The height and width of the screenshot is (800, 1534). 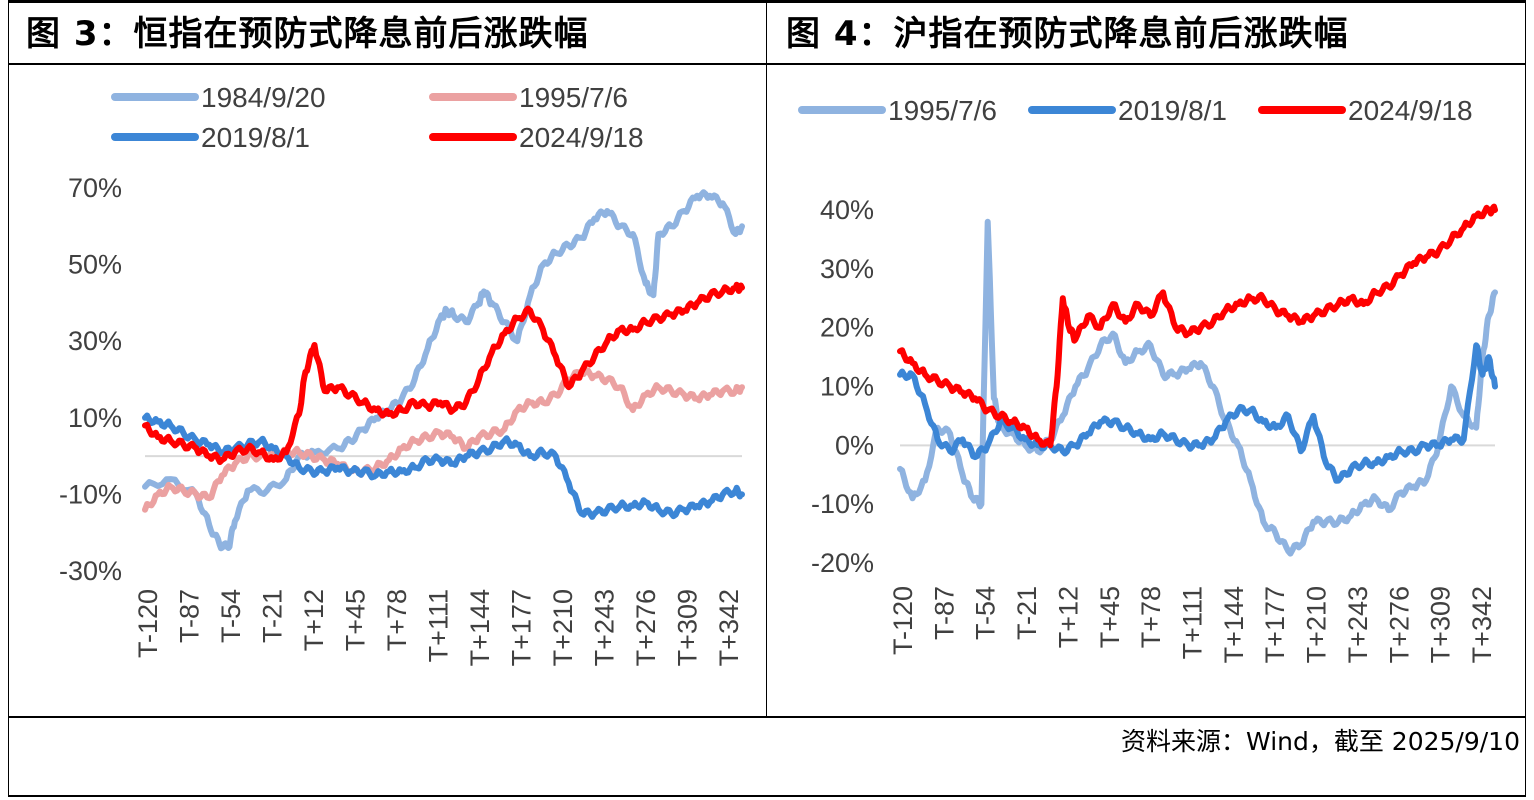 I want to click on figure-4-title: 图 4：沪指在预防式降息前后涨跌幅, so click(x=1067, y=34).